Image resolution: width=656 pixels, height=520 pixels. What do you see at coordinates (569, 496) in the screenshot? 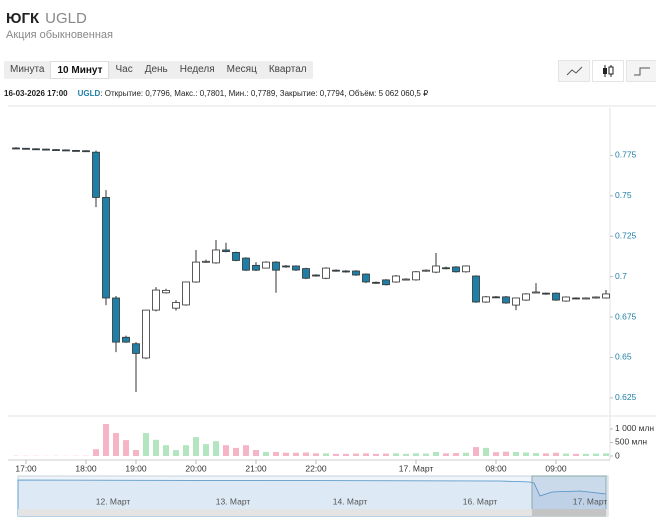
I see `navigator-selection` at bounding box center [569, 496].